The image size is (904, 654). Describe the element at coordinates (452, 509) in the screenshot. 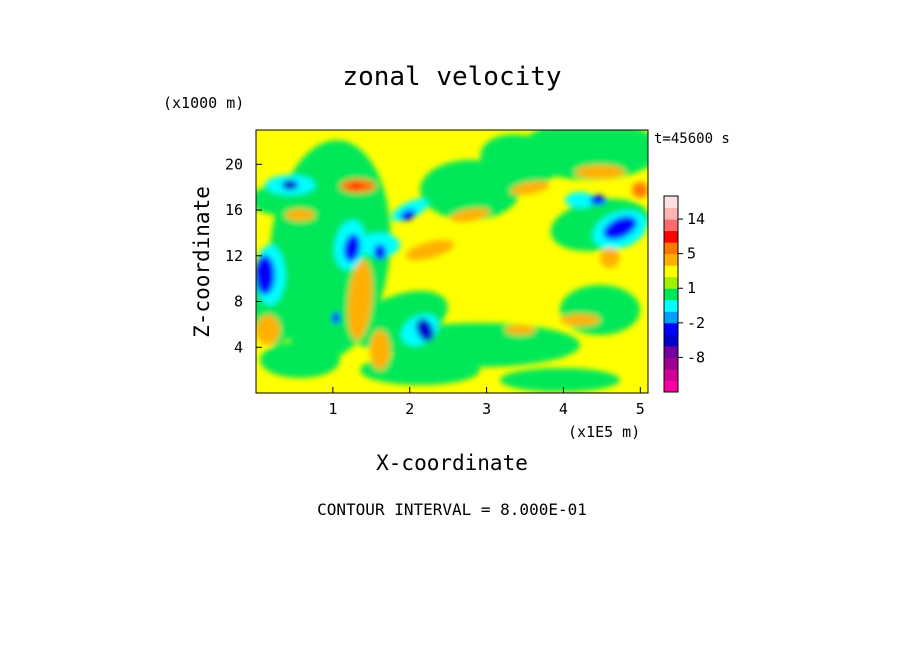

I see `contour-interval-note: CONTOUR INTERVAL = 8.000E-01` at that location.